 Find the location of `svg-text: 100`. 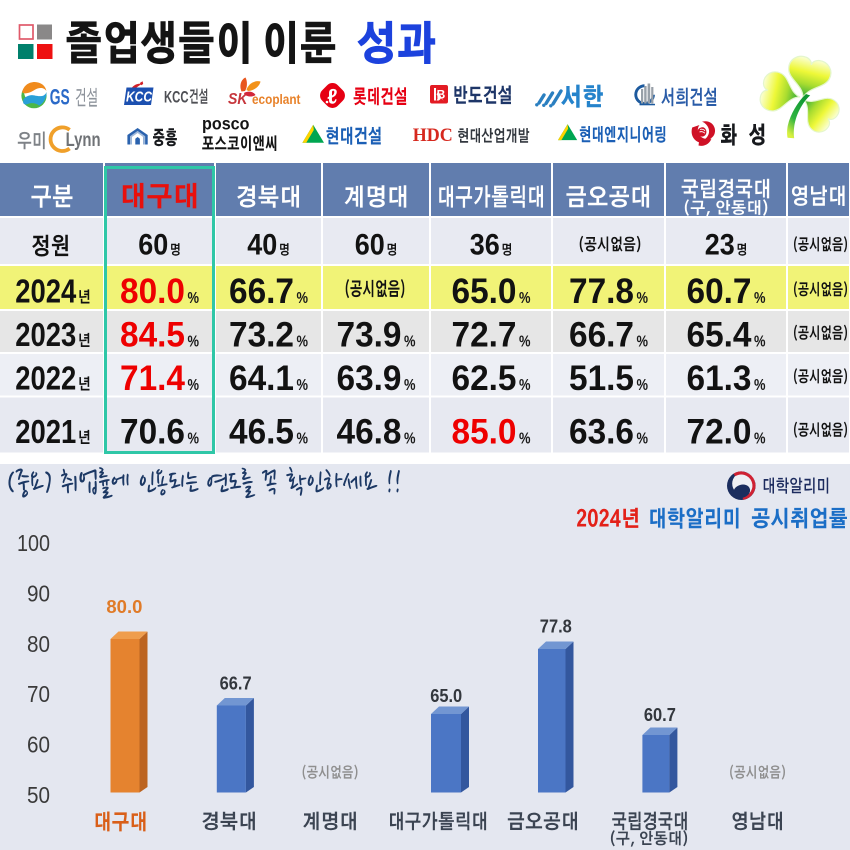

svg-text: 100 is located at coordinates (33, 543).